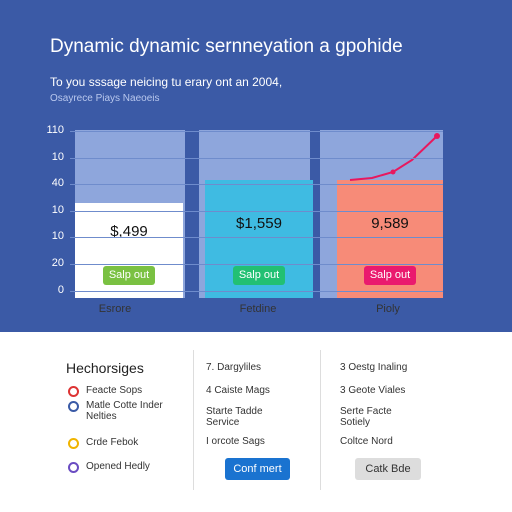 This screenshot has height=512, width=512. What do you see at coordinates (259, 239) in the screenshot?
I see `plan-card: $1,559 Salp out` at bounding box center [259, 239].